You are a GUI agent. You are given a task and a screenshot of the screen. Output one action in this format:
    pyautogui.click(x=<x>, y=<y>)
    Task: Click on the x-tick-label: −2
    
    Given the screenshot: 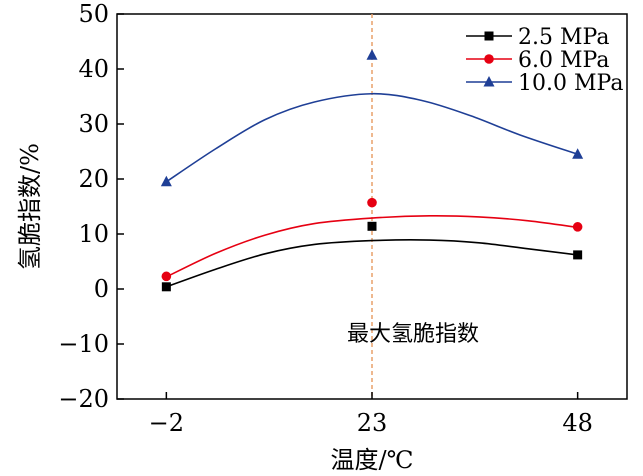 What is the action you would take?
    pyautogui.click(x=166, y=423)
    